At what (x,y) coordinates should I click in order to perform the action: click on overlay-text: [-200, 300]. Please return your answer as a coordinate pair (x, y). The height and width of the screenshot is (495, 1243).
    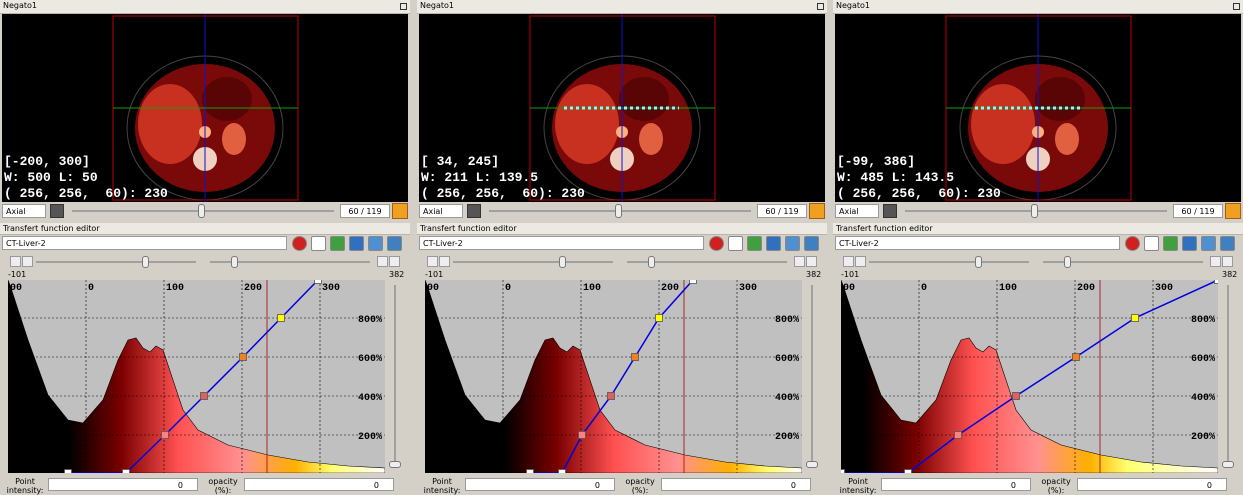
    Looking at the image, I should click on (47, 161).